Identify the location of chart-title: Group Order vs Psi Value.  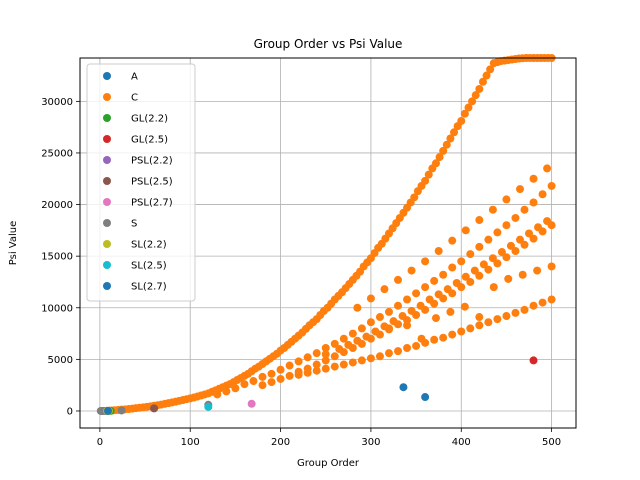
(328, 44).